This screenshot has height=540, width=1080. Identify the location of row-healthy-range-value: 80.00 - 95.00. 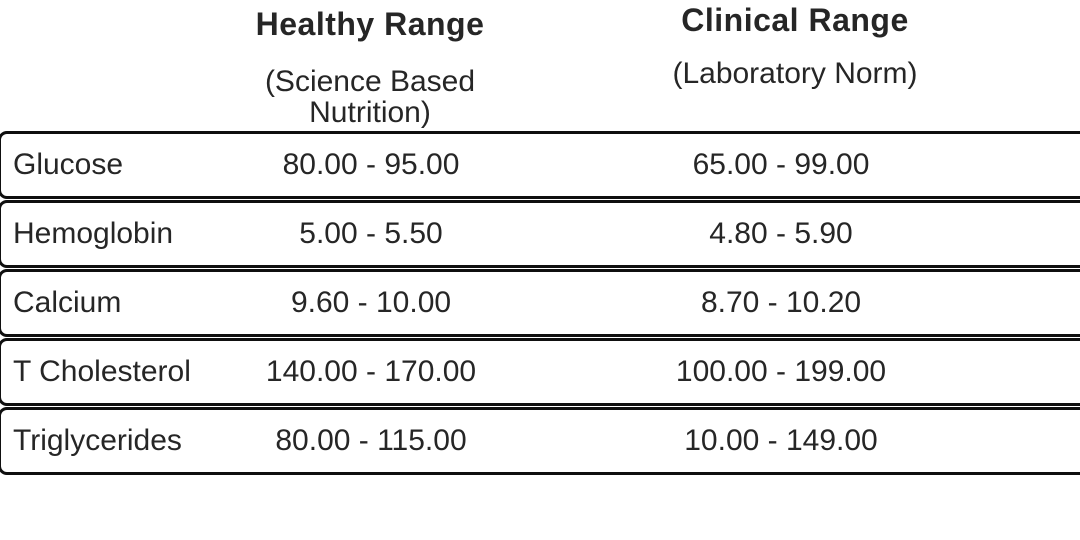
(371, 164).